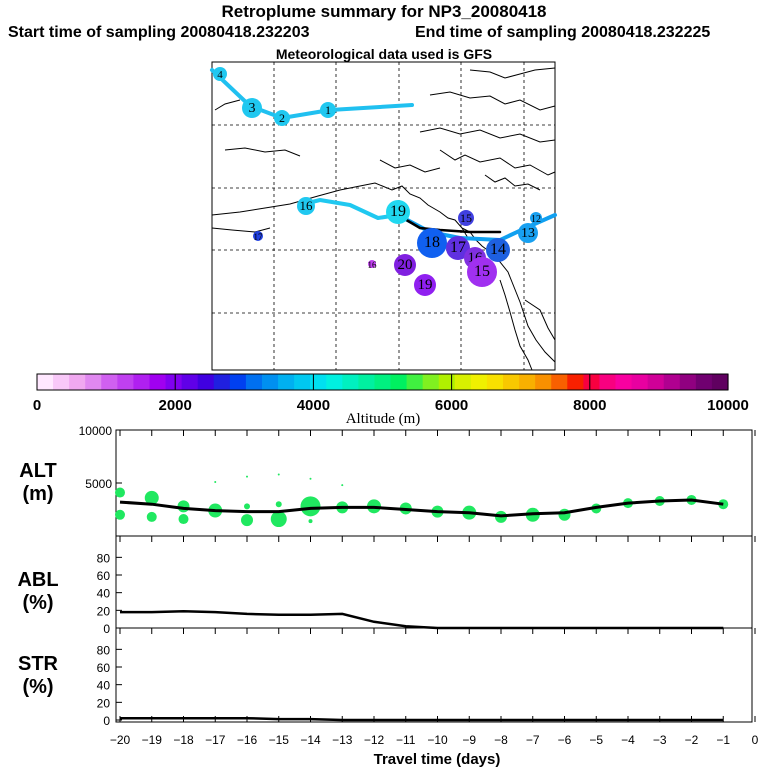 The width and height of the screenshot is (768, 768). I want to click on trajectory-marker-label: 12, so click(536, 219).